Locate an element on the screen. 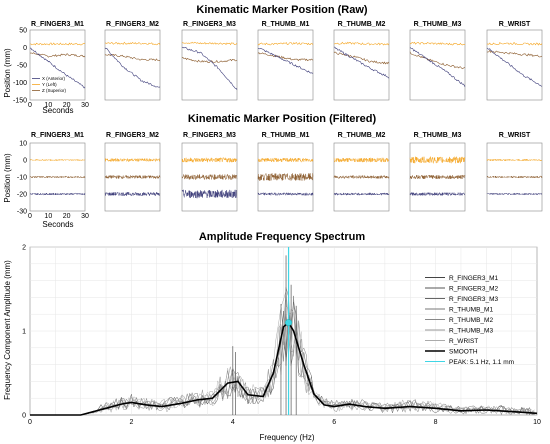 The image size is (550, 444). filtered-xlabel: Seconds is located at coordinates (57, 224).